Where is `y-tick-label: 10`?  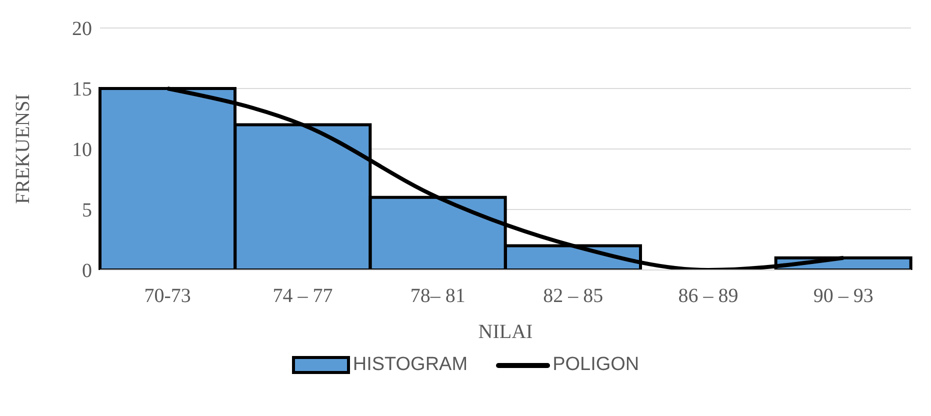
y-tick-label: 10 is located at coordinates (82, 150).